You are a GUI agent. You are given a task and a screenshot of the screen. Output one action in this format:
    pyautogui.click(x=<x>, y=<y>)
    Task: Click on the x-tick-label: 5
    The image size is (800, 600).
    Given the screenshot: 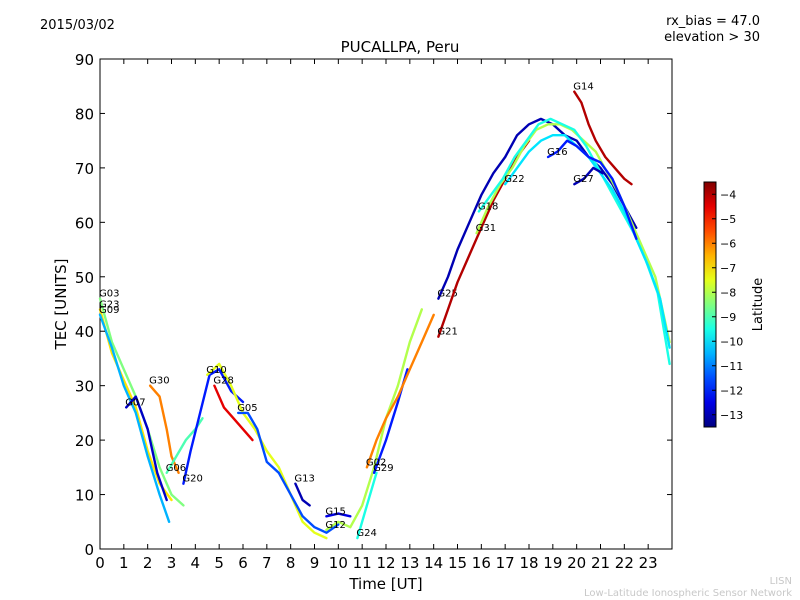 What is the action you would take?
    pyautogui.click(x=219, y=563)
    